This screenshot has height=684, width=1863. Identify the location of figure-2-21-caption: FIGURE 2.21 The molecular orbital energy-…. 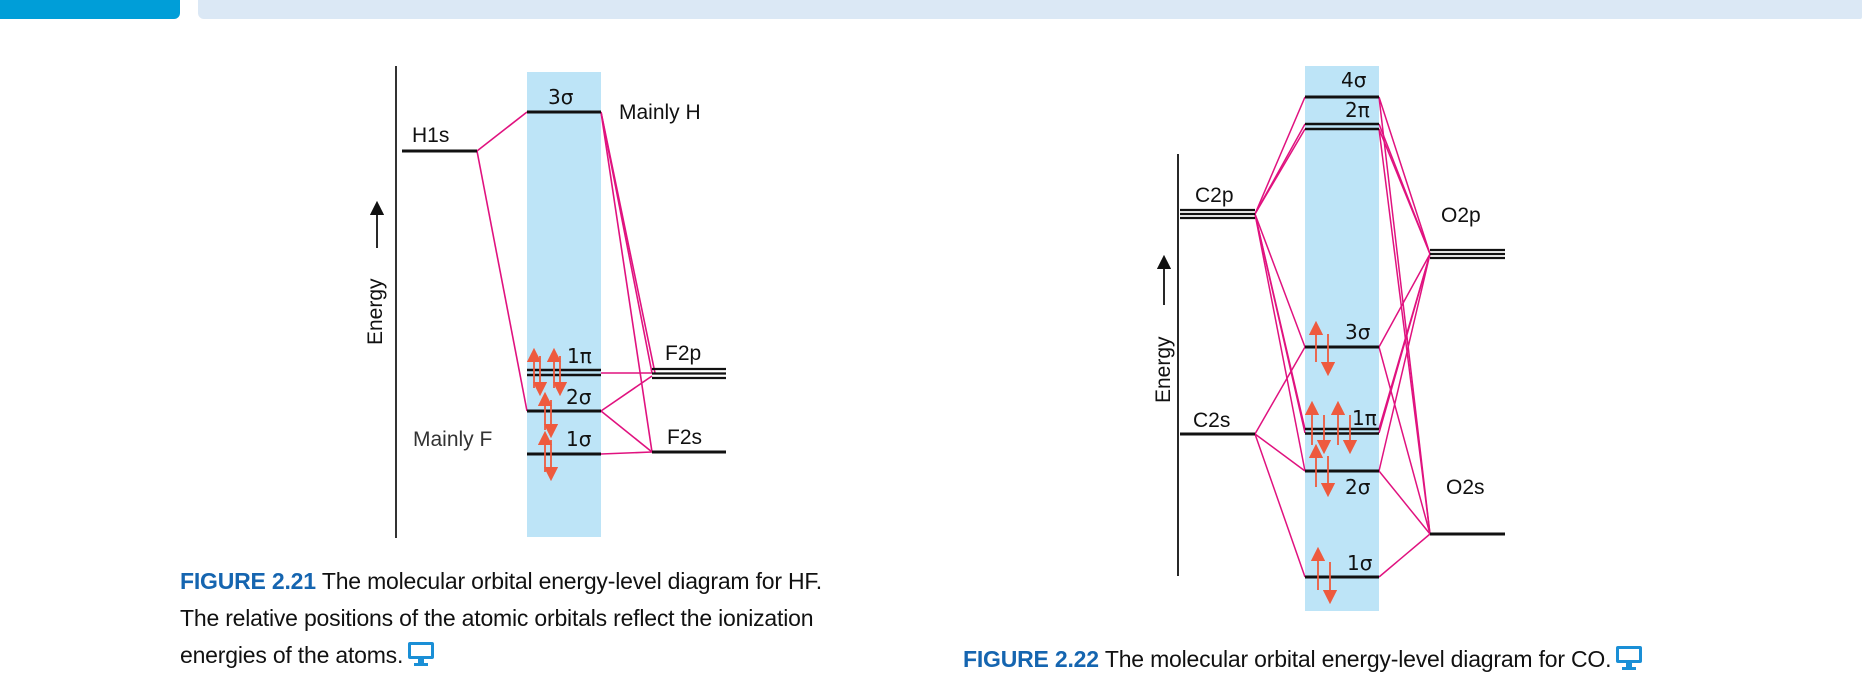
(560, 620).